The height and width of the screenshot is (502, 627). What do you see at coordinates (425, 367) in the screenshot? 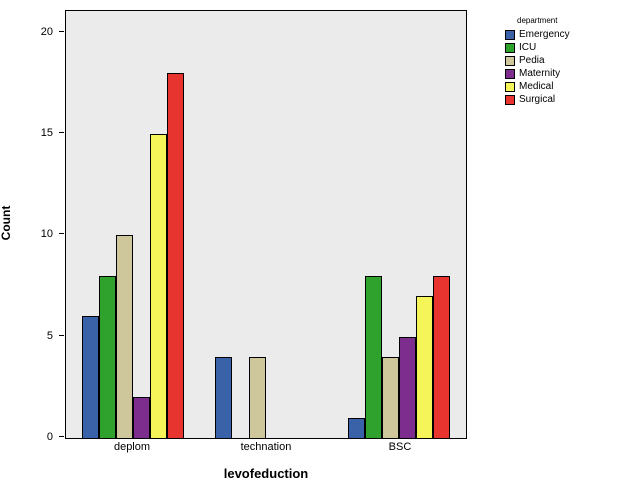
I see `bar-medical-BSC` at bounding box center [425, 367].